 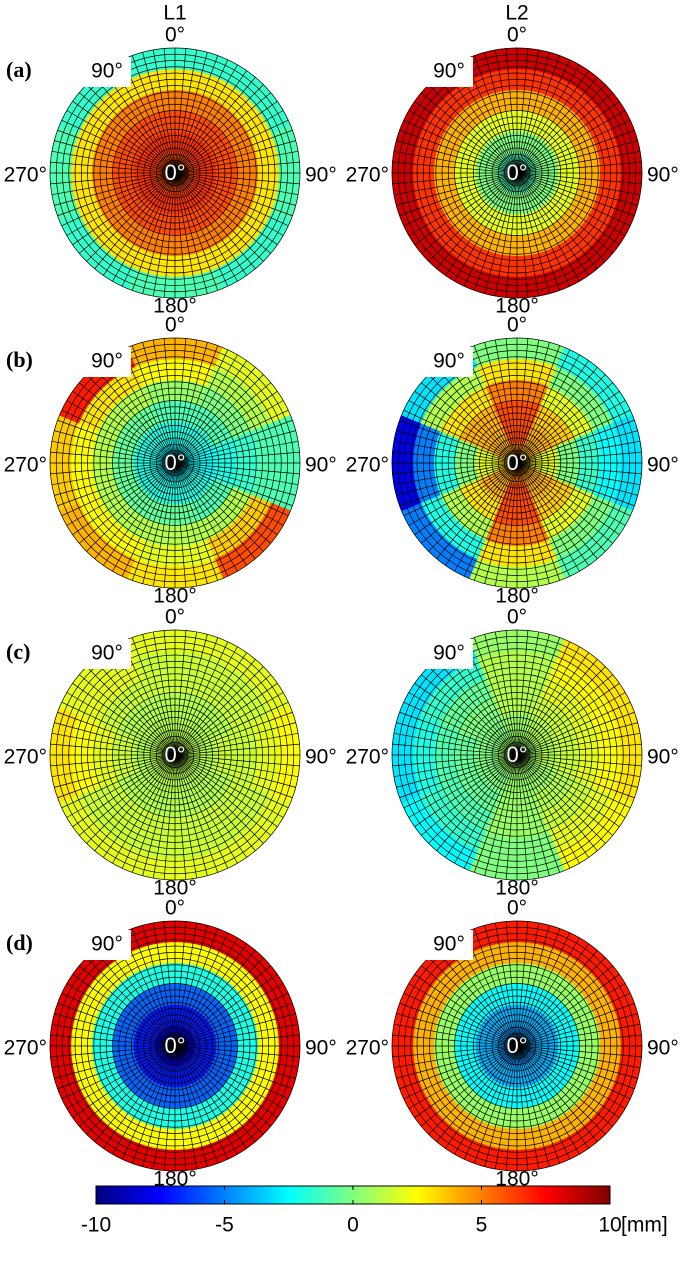 I want to click on angle-label: 90°, so click(x=663, y=465).